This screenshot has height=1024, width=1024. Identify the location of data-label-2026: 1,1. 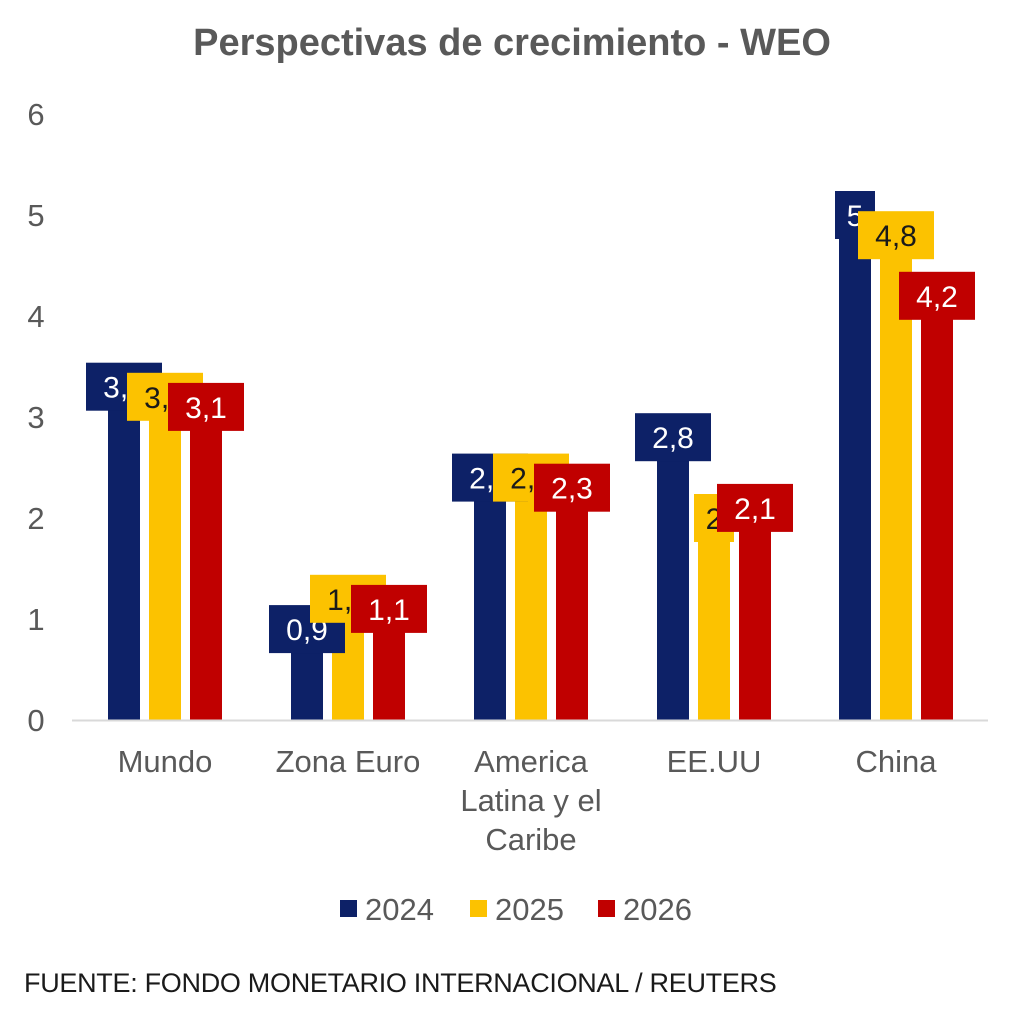
(389, 610).